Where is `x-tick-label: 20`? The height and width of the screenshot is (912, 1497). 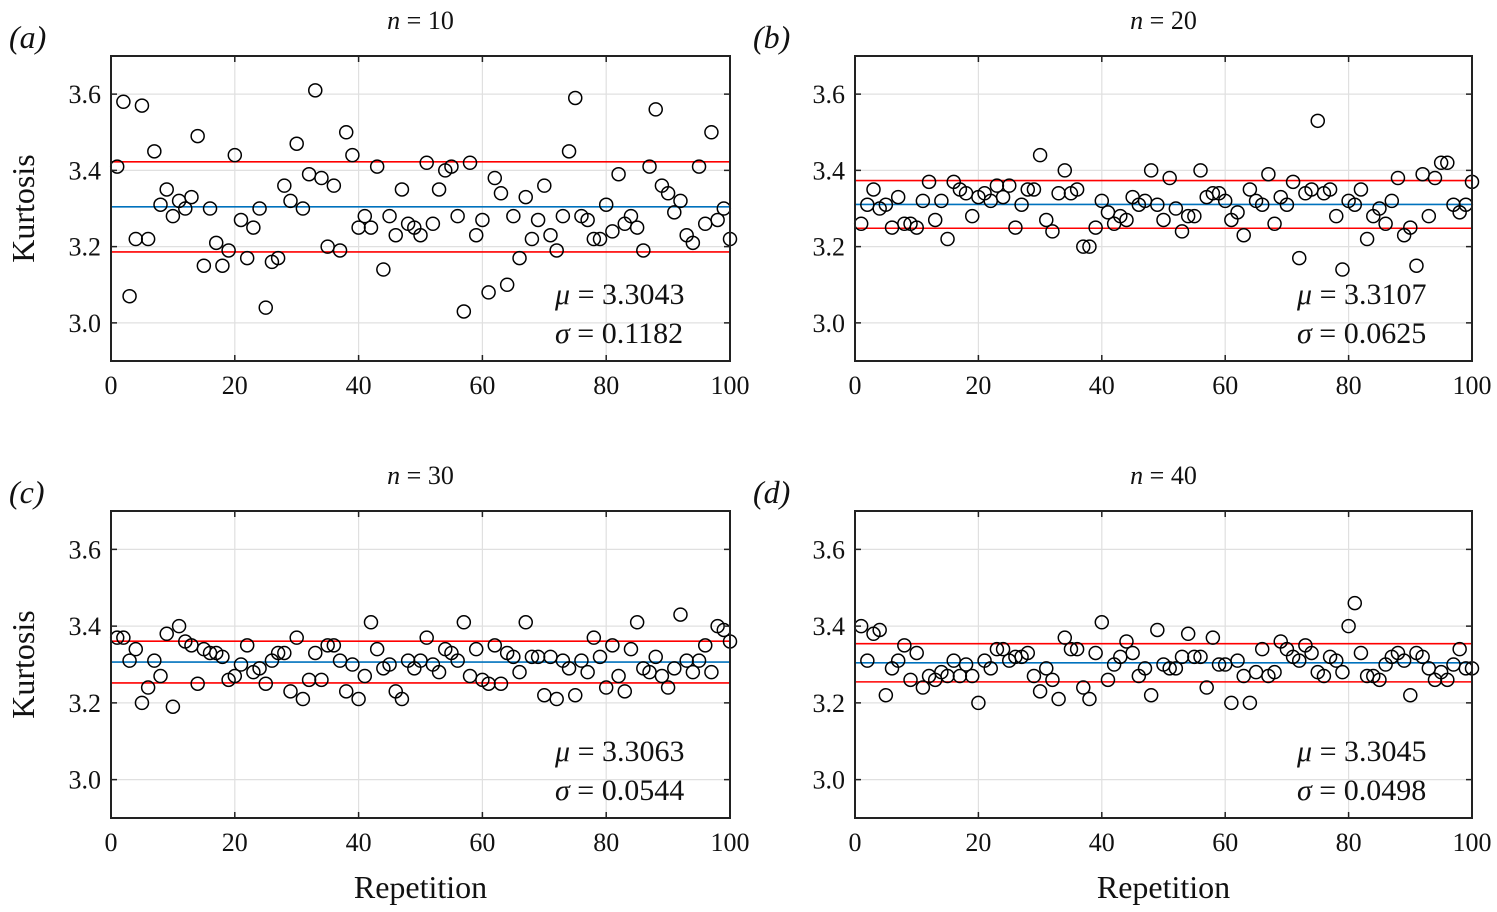
x-tick-label: 20 is located at coordinates (235, 385).